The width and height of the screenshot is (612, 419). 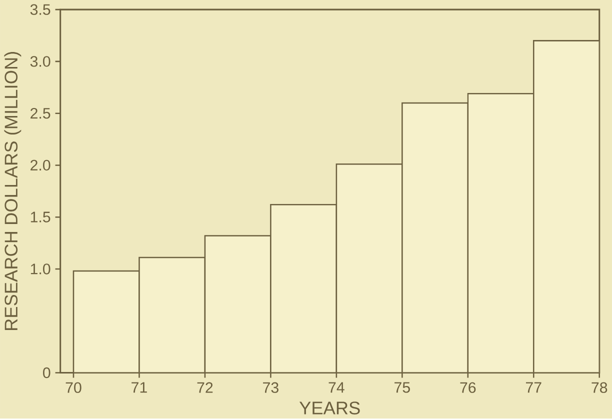 What do you see at coordinates (74, 388) in the screenshot?
I see `x-tick-label: 70` at bounding box center [74, 388].